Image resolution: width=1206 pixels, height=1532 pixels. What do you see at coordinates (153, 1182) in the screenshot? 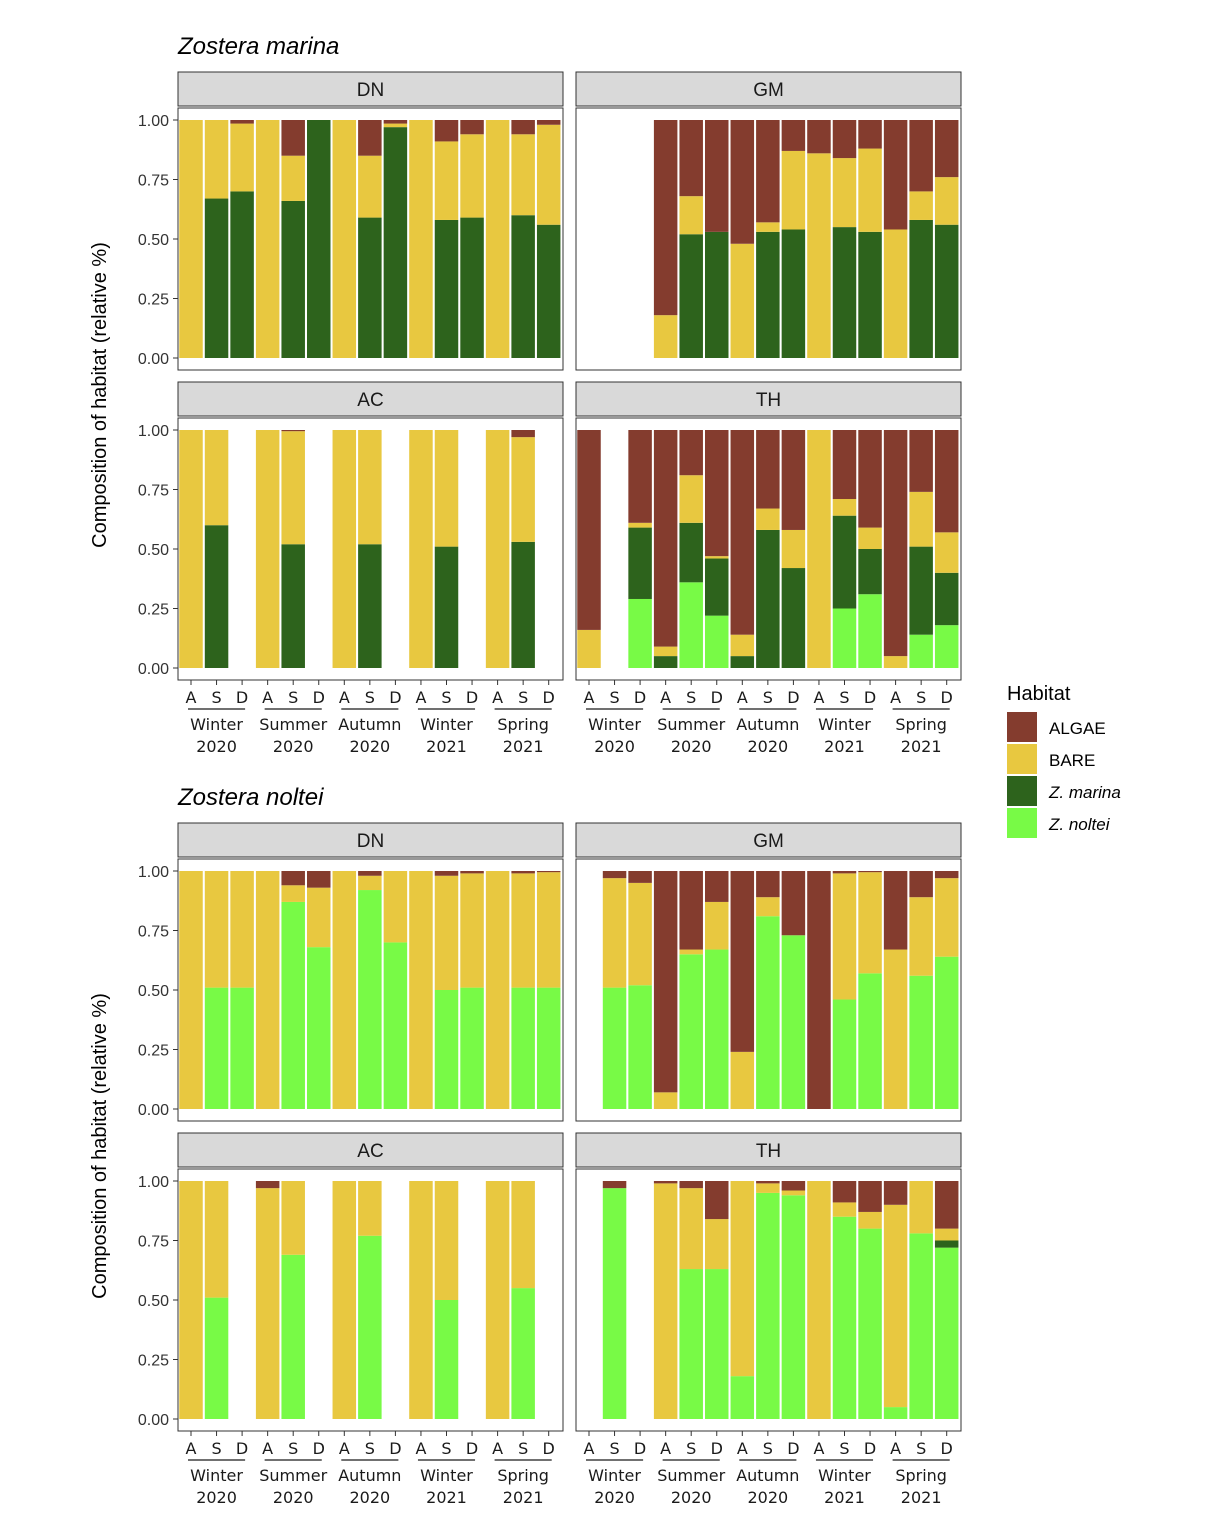
I see `y-tick-label: 1.00` at bounding box center [153, 1182].